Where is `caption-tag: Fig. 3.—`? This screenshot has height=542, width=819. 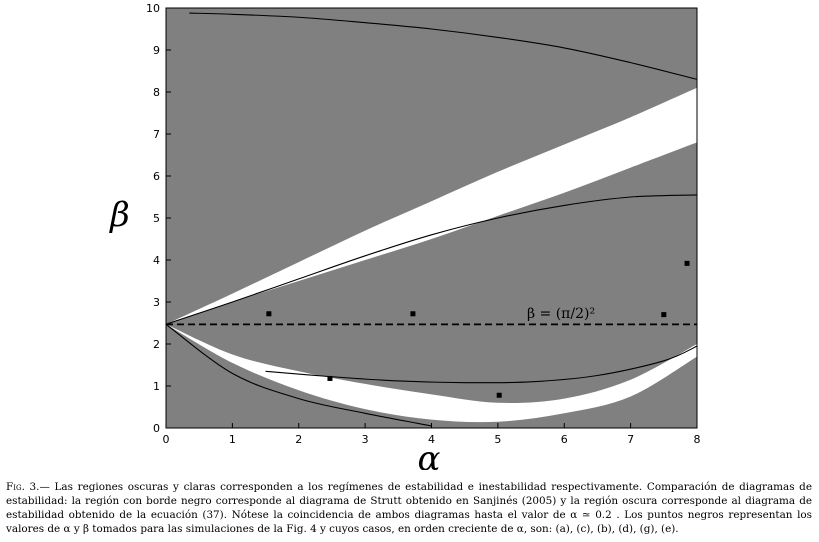
caption-tag: Fig. 3.— is located at coordinates (28, 487).